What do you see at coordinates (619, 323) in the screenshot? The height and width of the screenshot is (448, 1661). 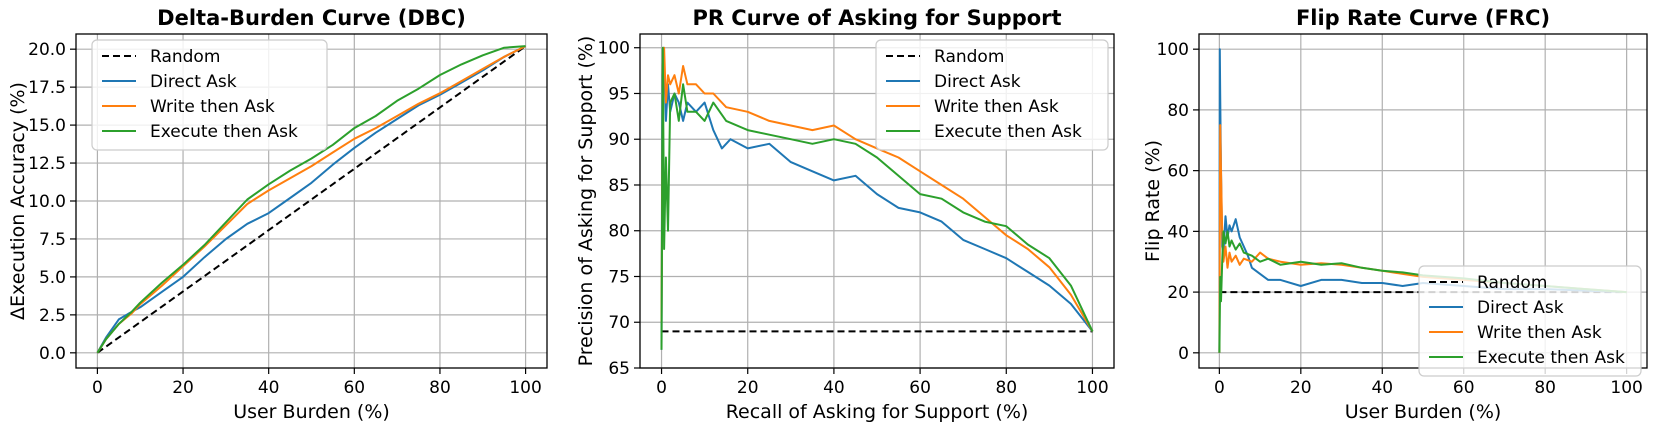 I see `y-tick-label: 70` at bounding box center [619, 323].